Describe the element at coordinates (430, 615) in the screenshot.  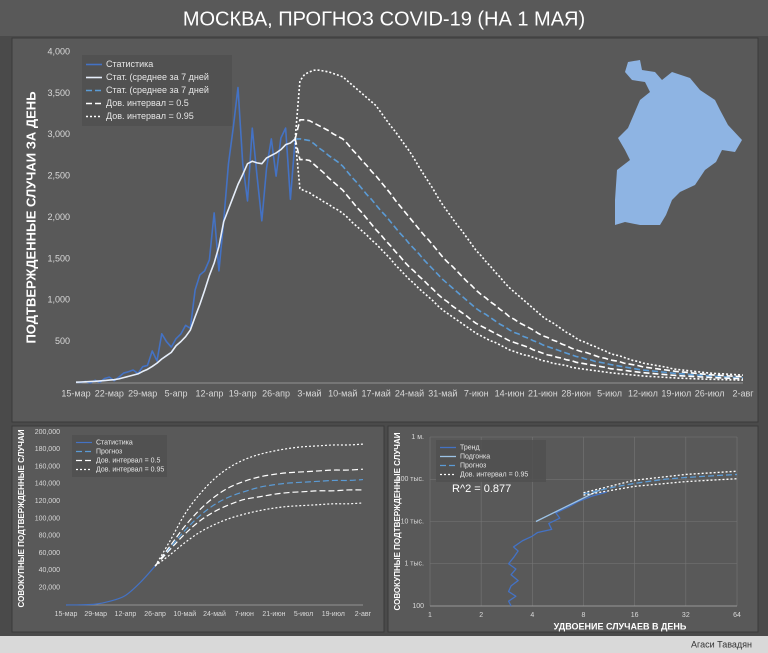
I see `x-tick-label: 1` at that location.